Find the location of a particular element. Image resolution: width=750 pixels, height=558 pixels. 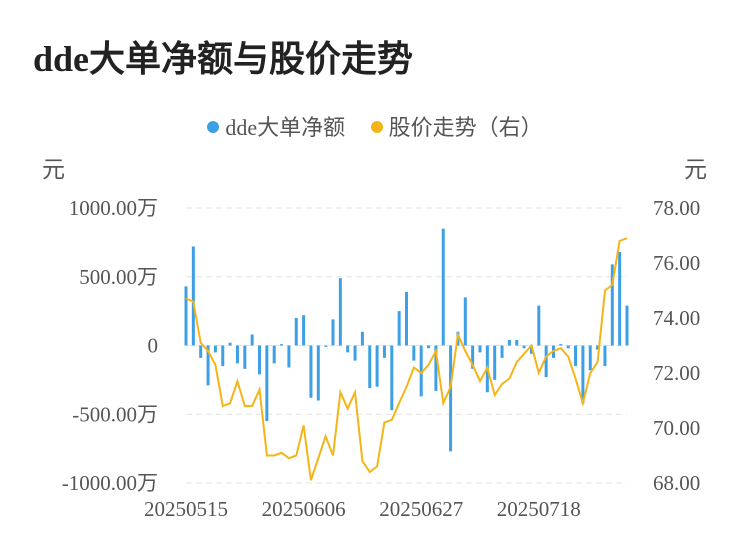

right-axis-unit: 元 is located at coordinates (695, 169).